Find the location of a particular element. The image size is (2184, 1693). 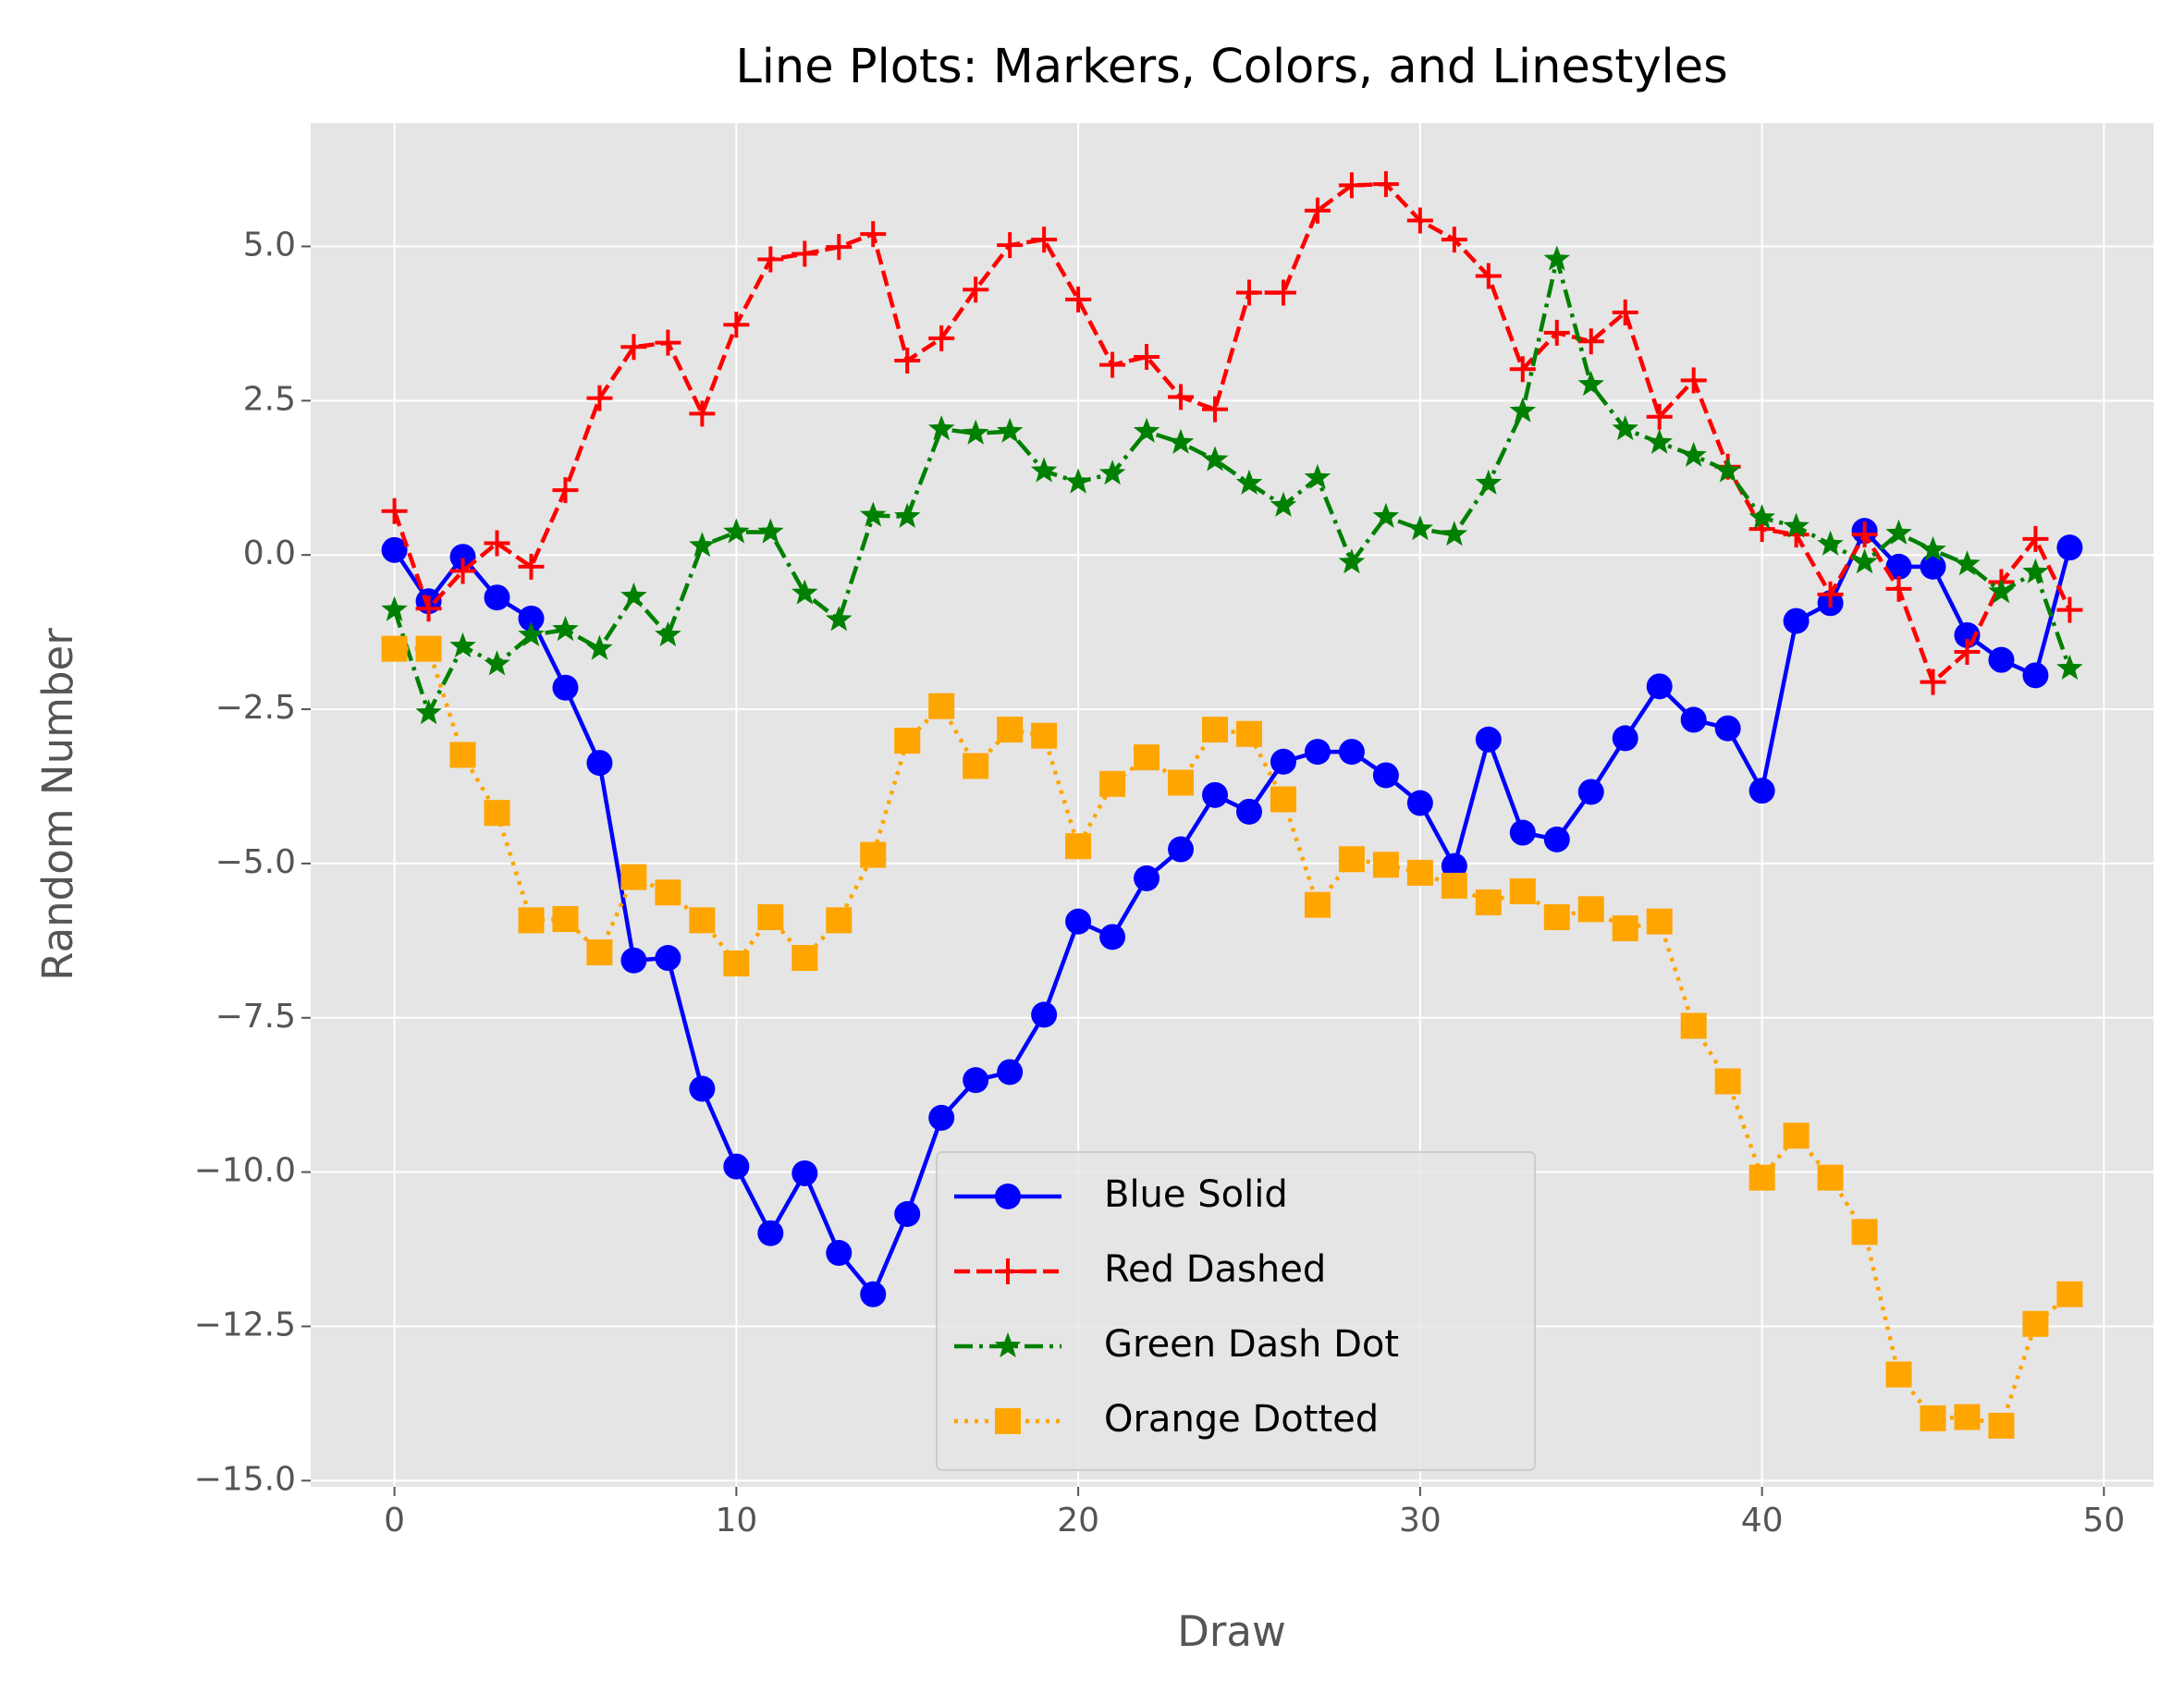

y-tick-label: −7.5 is located at coordinates (256, 1017).